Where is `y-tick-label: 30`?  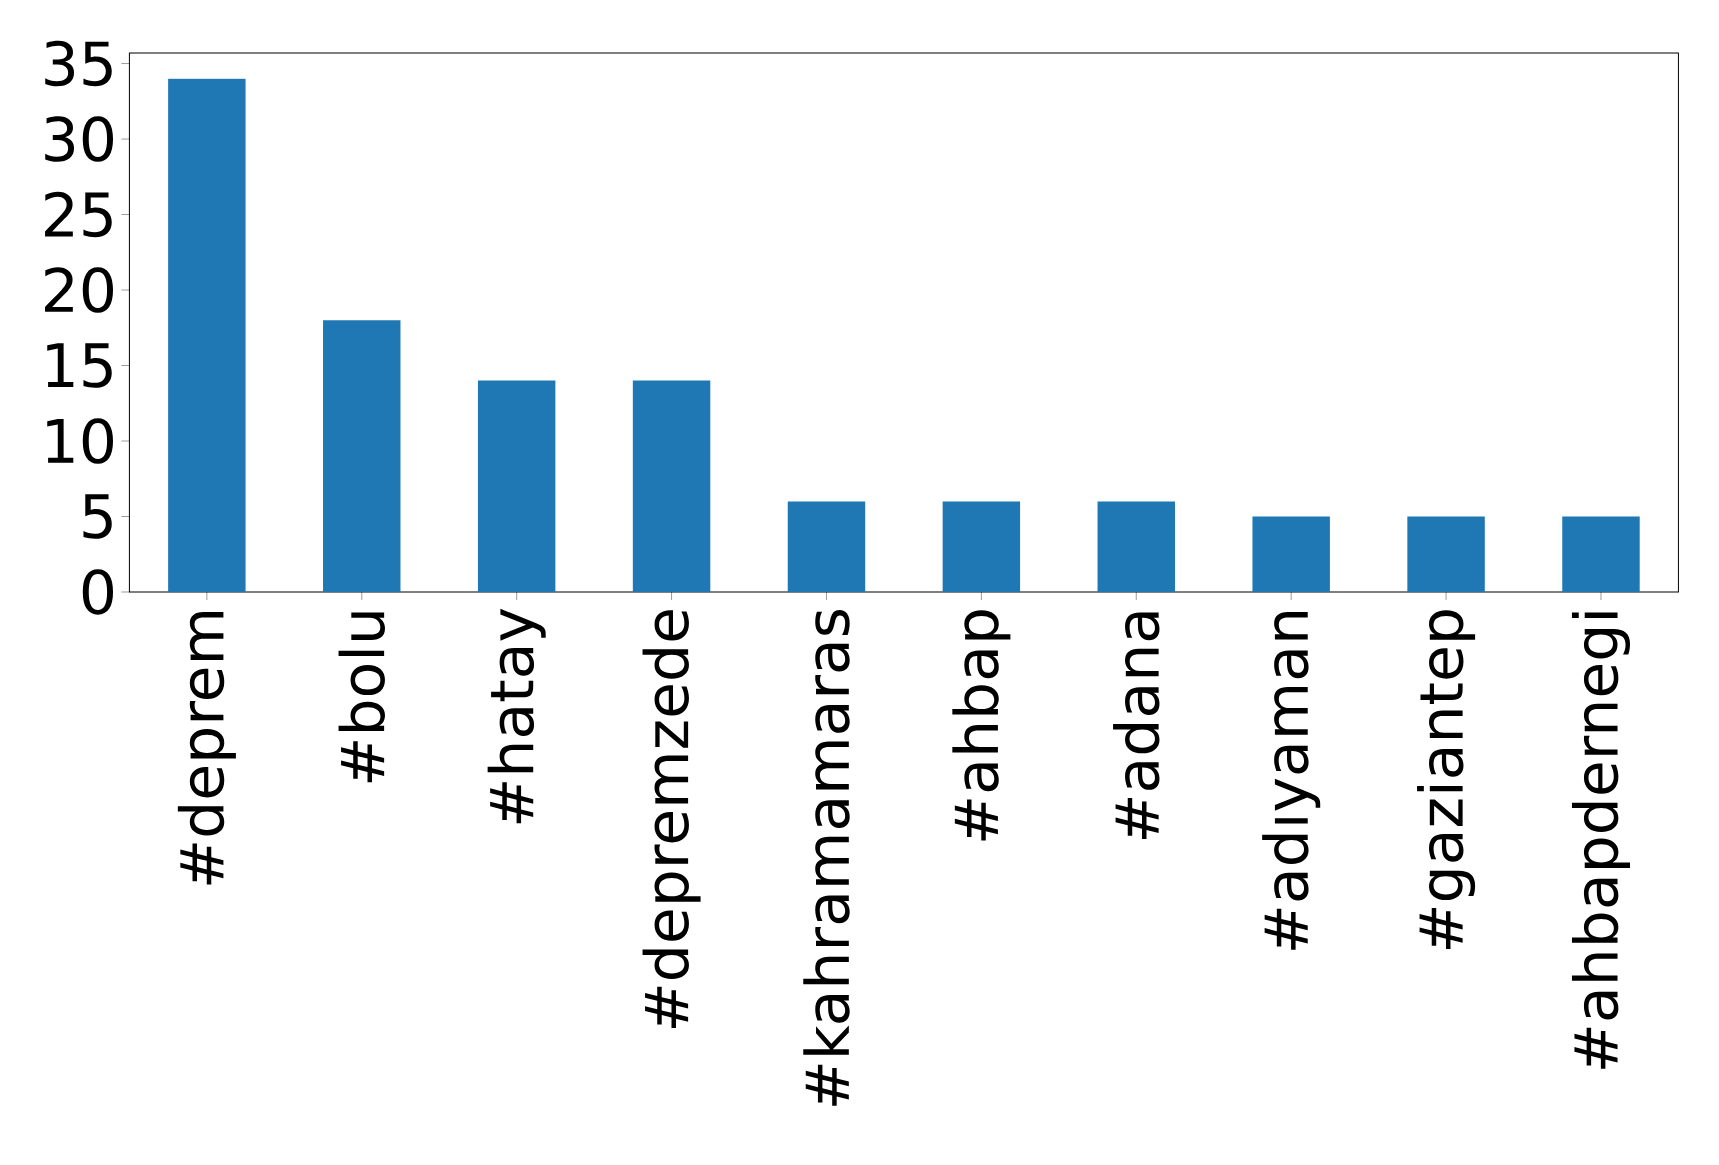 y-tick-label: 30 is located at coordinates (79, 139).